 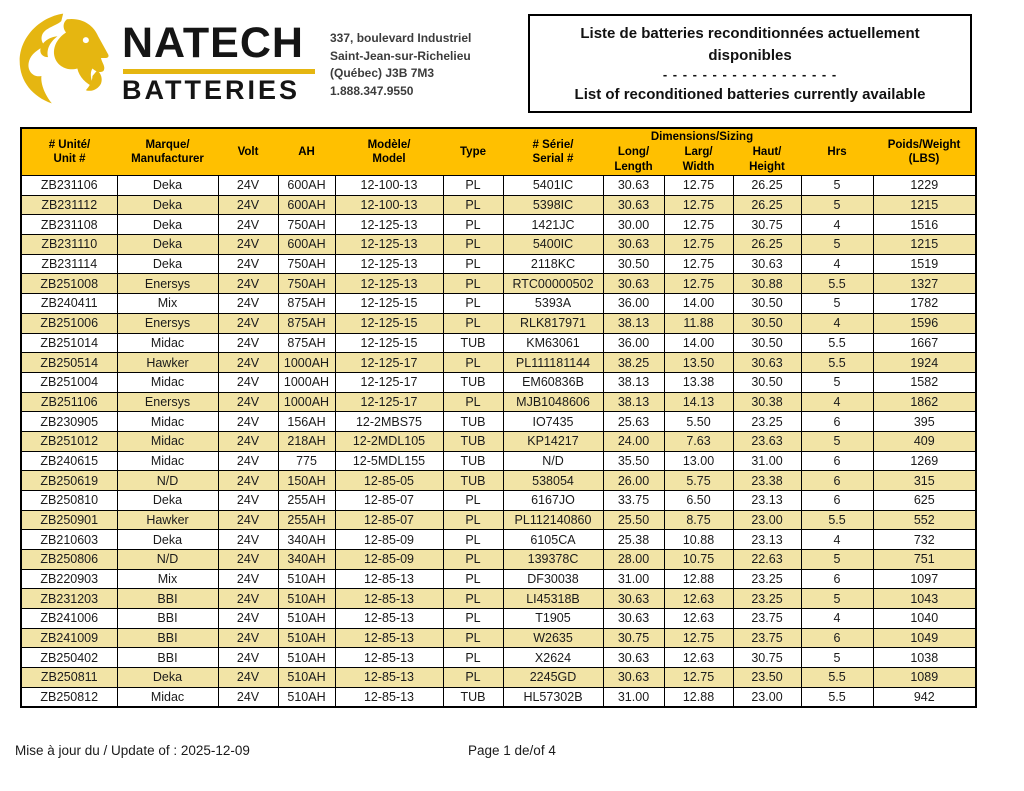 I want to click on address-line: Saint-Jean-sur-Richelieu, so click(x=400, y=55).